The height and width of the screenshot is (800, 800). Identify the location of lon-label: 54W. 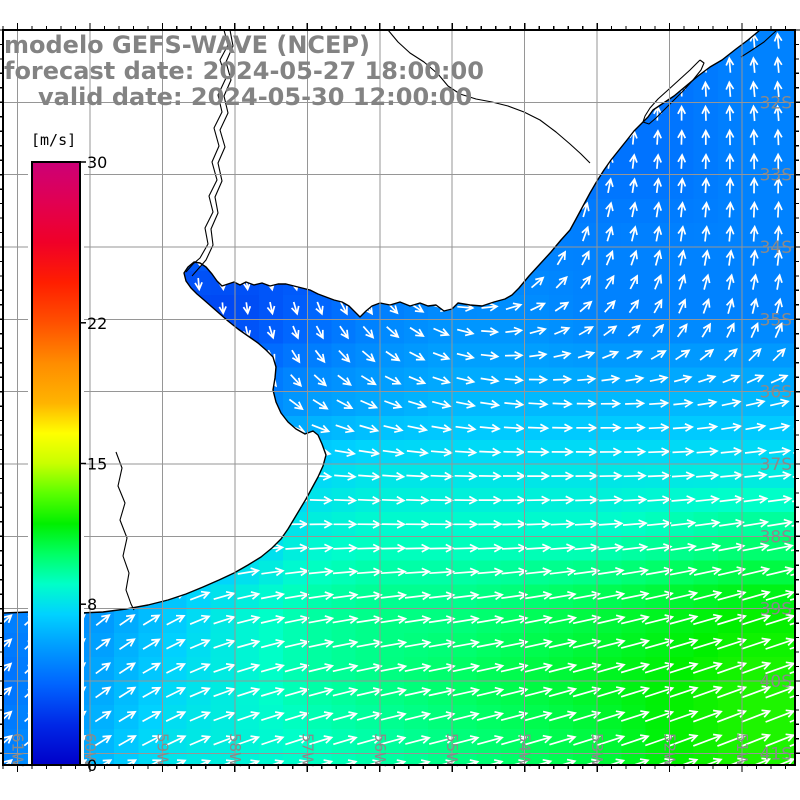
(525, 750).